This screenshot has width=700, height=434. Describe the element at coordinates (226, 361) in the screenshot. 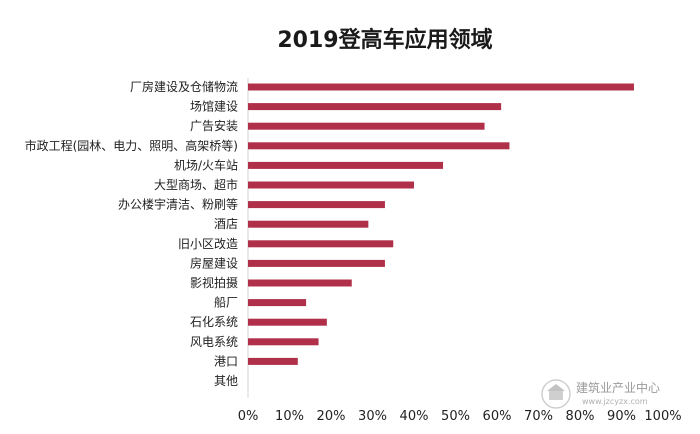

I see `category-label-14: 港口` at that location.